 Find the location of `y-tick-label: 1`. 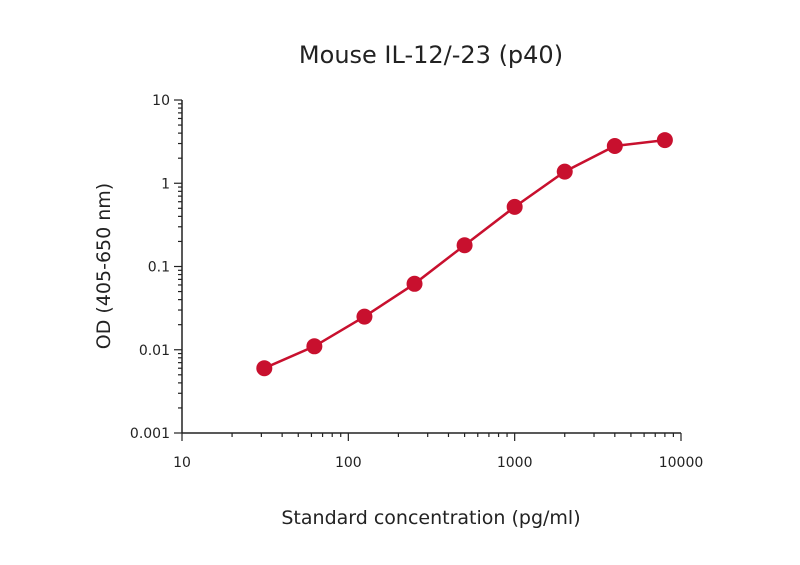

y-tick-label: 1 is located at coordinates (165, 184).